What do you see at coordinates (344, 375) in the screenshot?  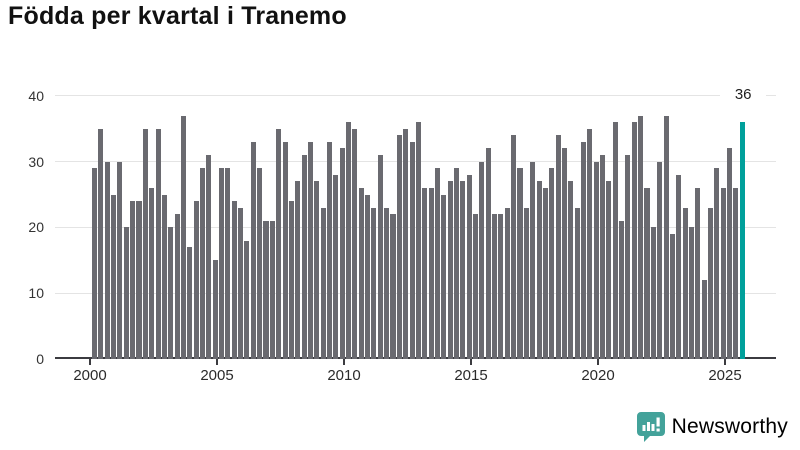 I see `x-axis-tick-label: 2010` at bounding box center [344, 375].